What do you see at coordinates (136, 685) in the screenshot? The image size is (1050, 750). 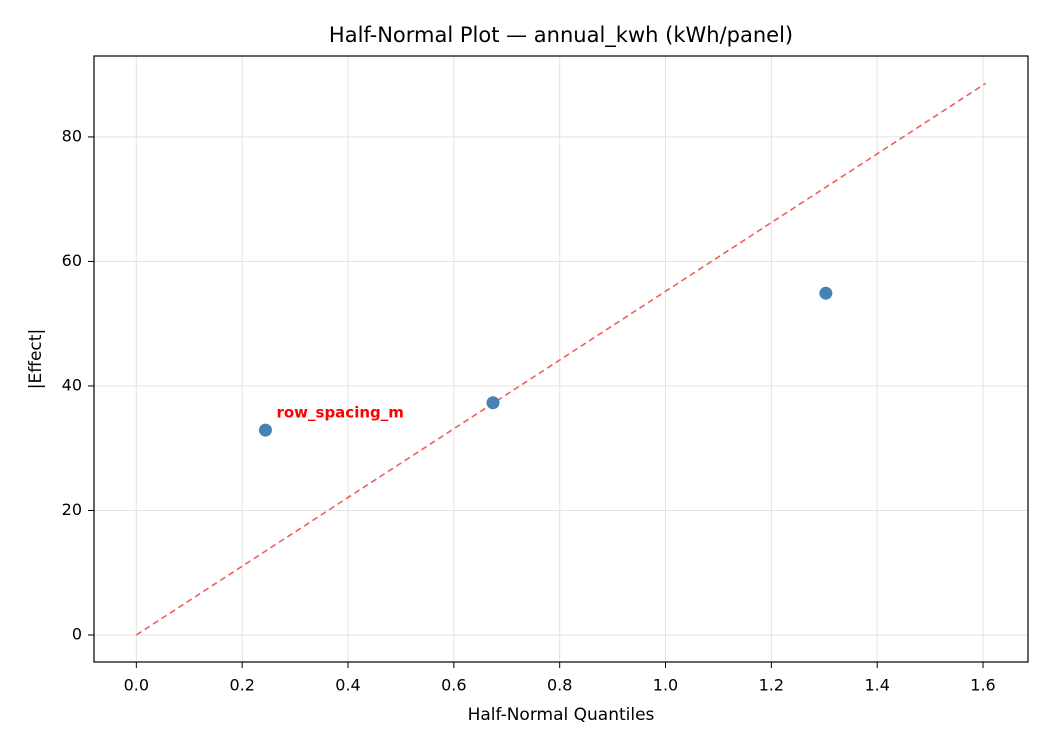 I see `x-tick-label: 0.0` at bounding box center [136, 685].